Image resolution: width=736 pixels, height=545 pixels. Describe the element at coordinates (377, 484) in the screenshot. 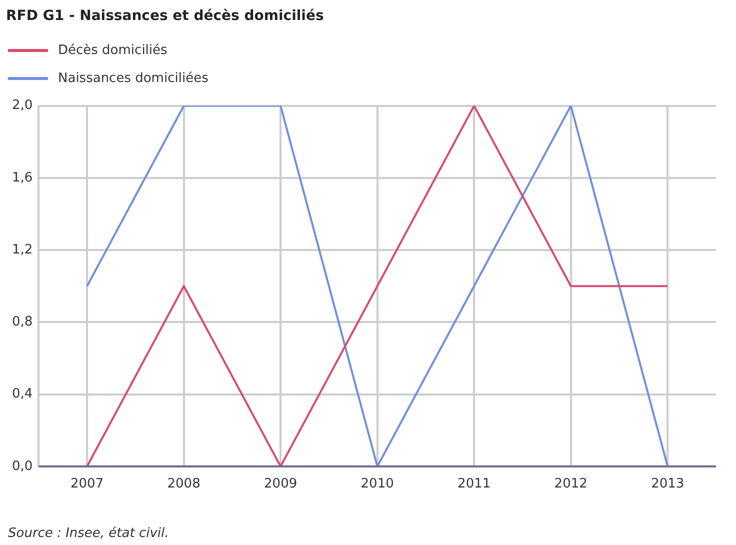

I see `x-tick-label: 2010` at that location.